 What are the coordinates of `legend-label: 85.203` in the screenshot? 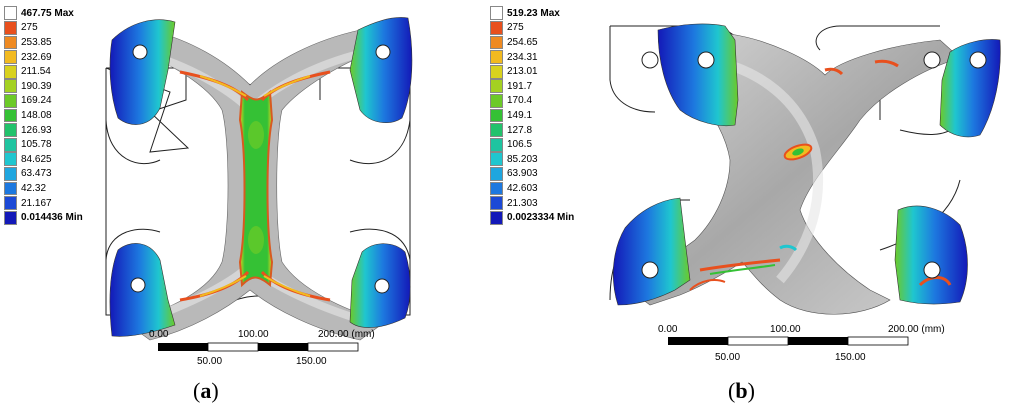 It's located at (522, 159).